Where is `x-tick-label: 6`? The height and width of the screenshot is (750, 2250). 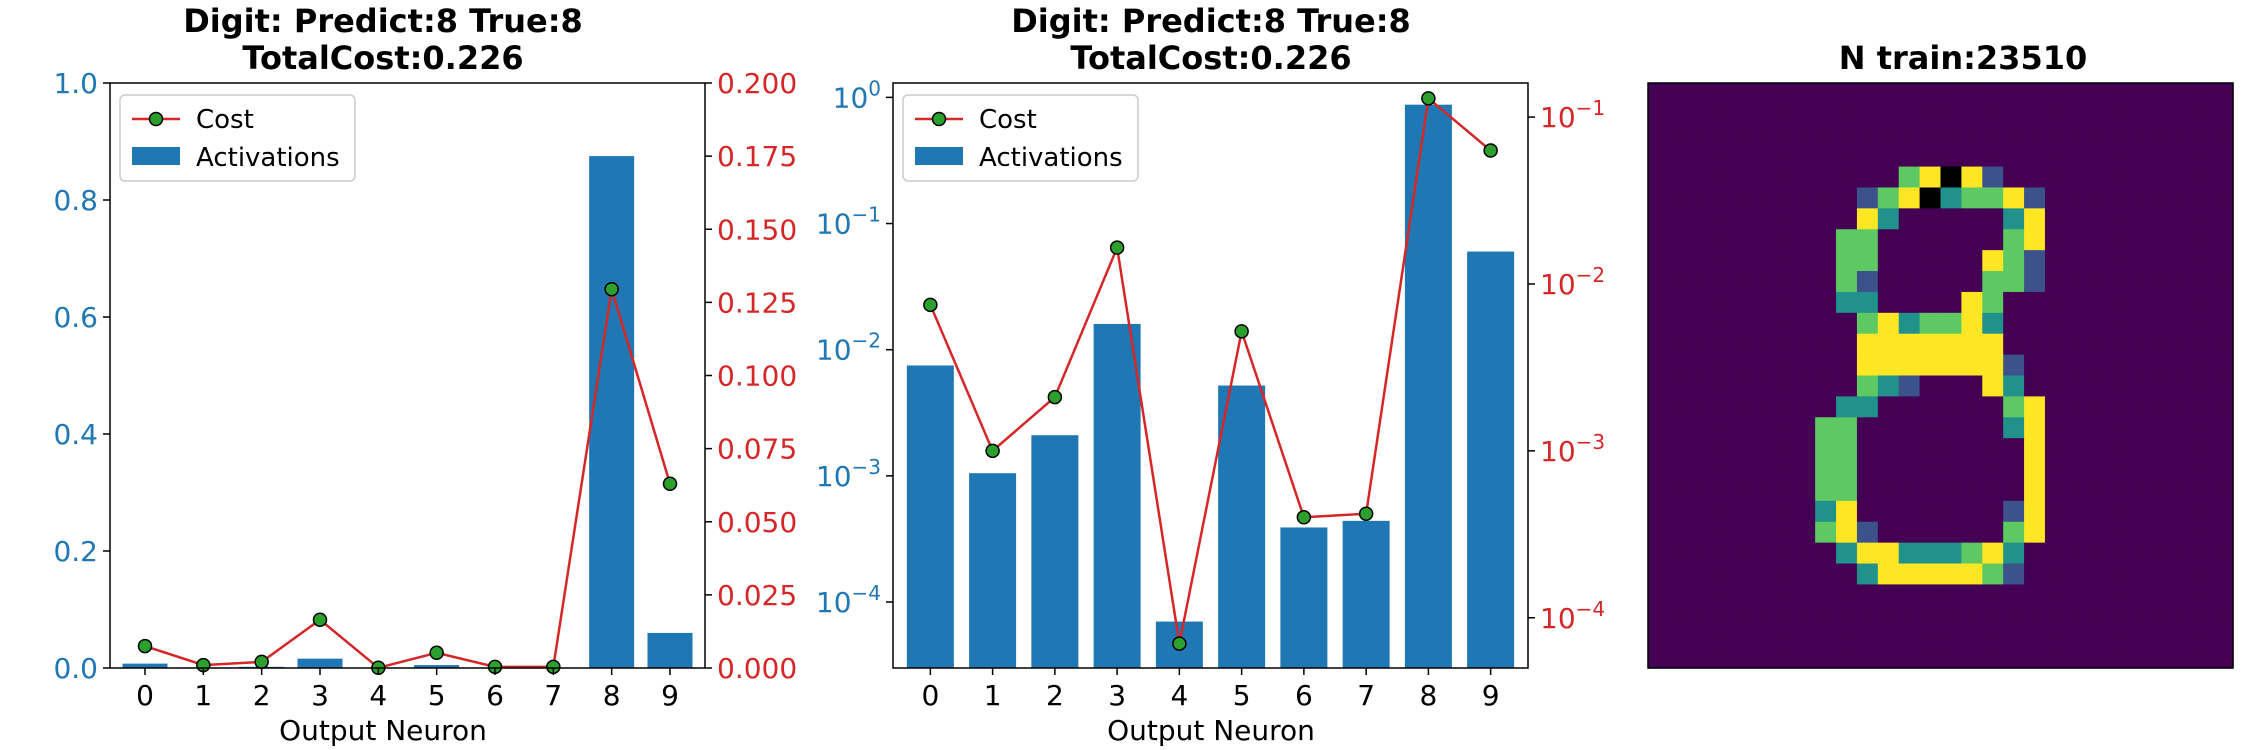 x-tick-label: 6 is located at coordinates (495, 695).